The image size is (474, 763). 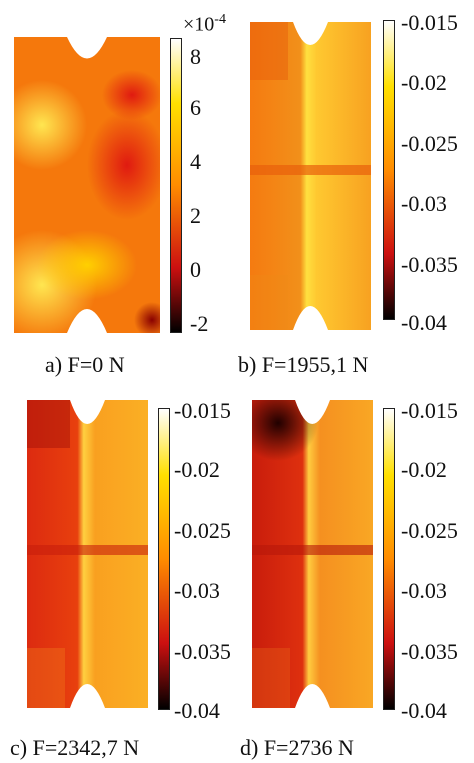 I want to click on colorbar-tick-b-0: -0.015, so click(x=429, y=22).